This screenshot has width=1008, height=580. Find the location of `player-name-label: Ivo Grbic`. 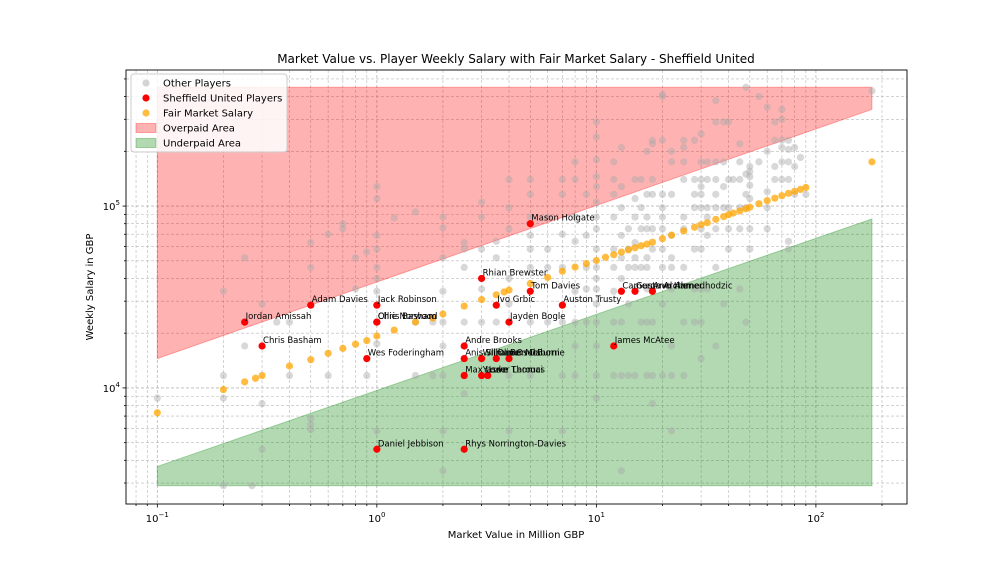

player-name-label: Ivo Grbic is located at coordinates (516, 300).